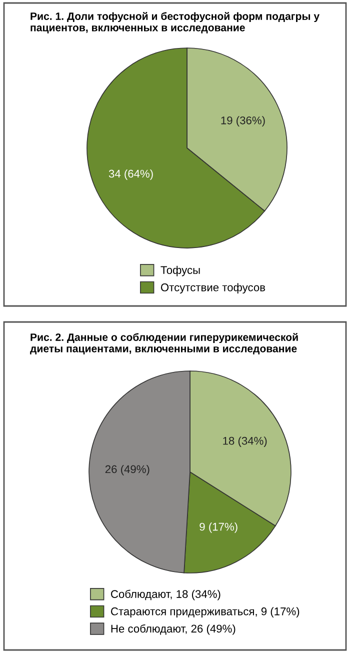 This screenshot has height=654, width=350. I want to click on data-label: 26 (49%), so click(127, 470).